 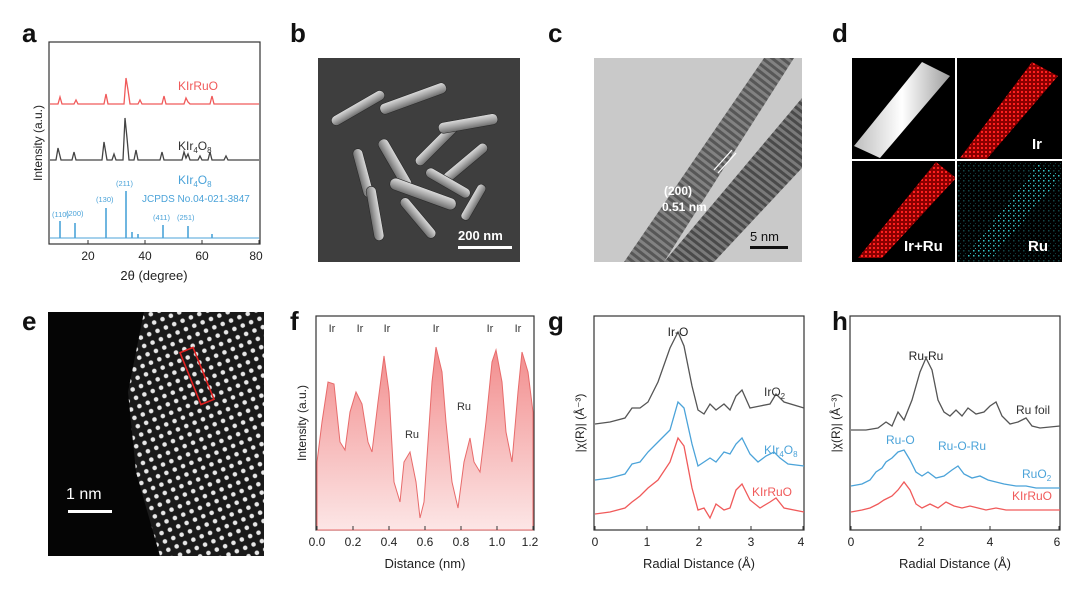 I want to click on scalebar-label: 200 nm, so click(x=480, y=235).